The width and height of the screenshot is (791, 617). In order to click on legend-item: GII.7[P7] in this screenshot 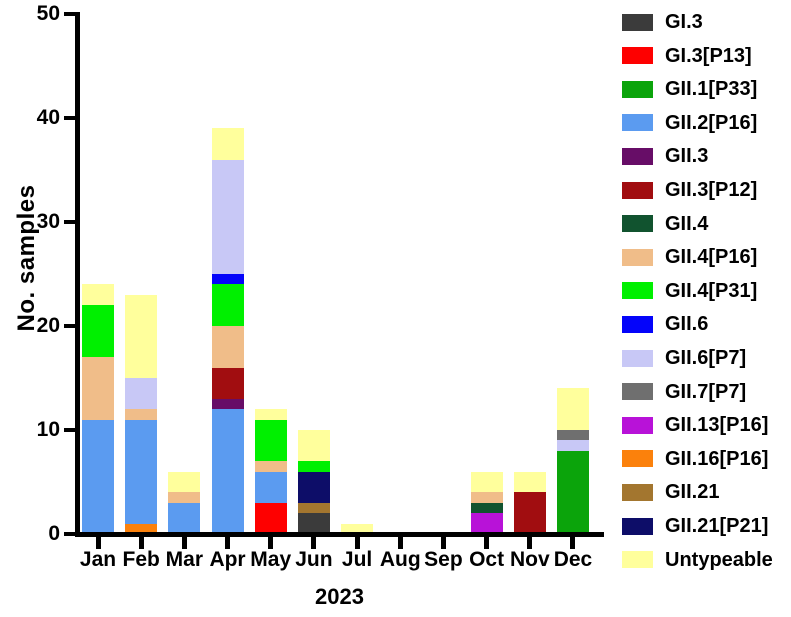, I will do `click(684, 392)`.